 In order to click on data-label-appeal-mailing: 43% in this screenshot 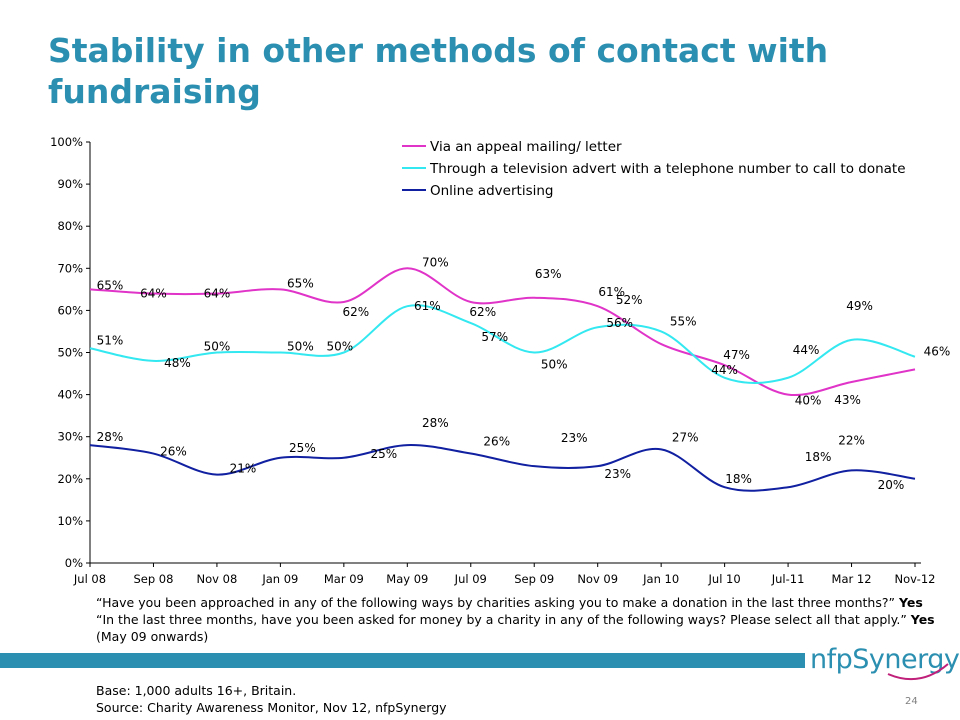, I will do `click(847, 400)`.